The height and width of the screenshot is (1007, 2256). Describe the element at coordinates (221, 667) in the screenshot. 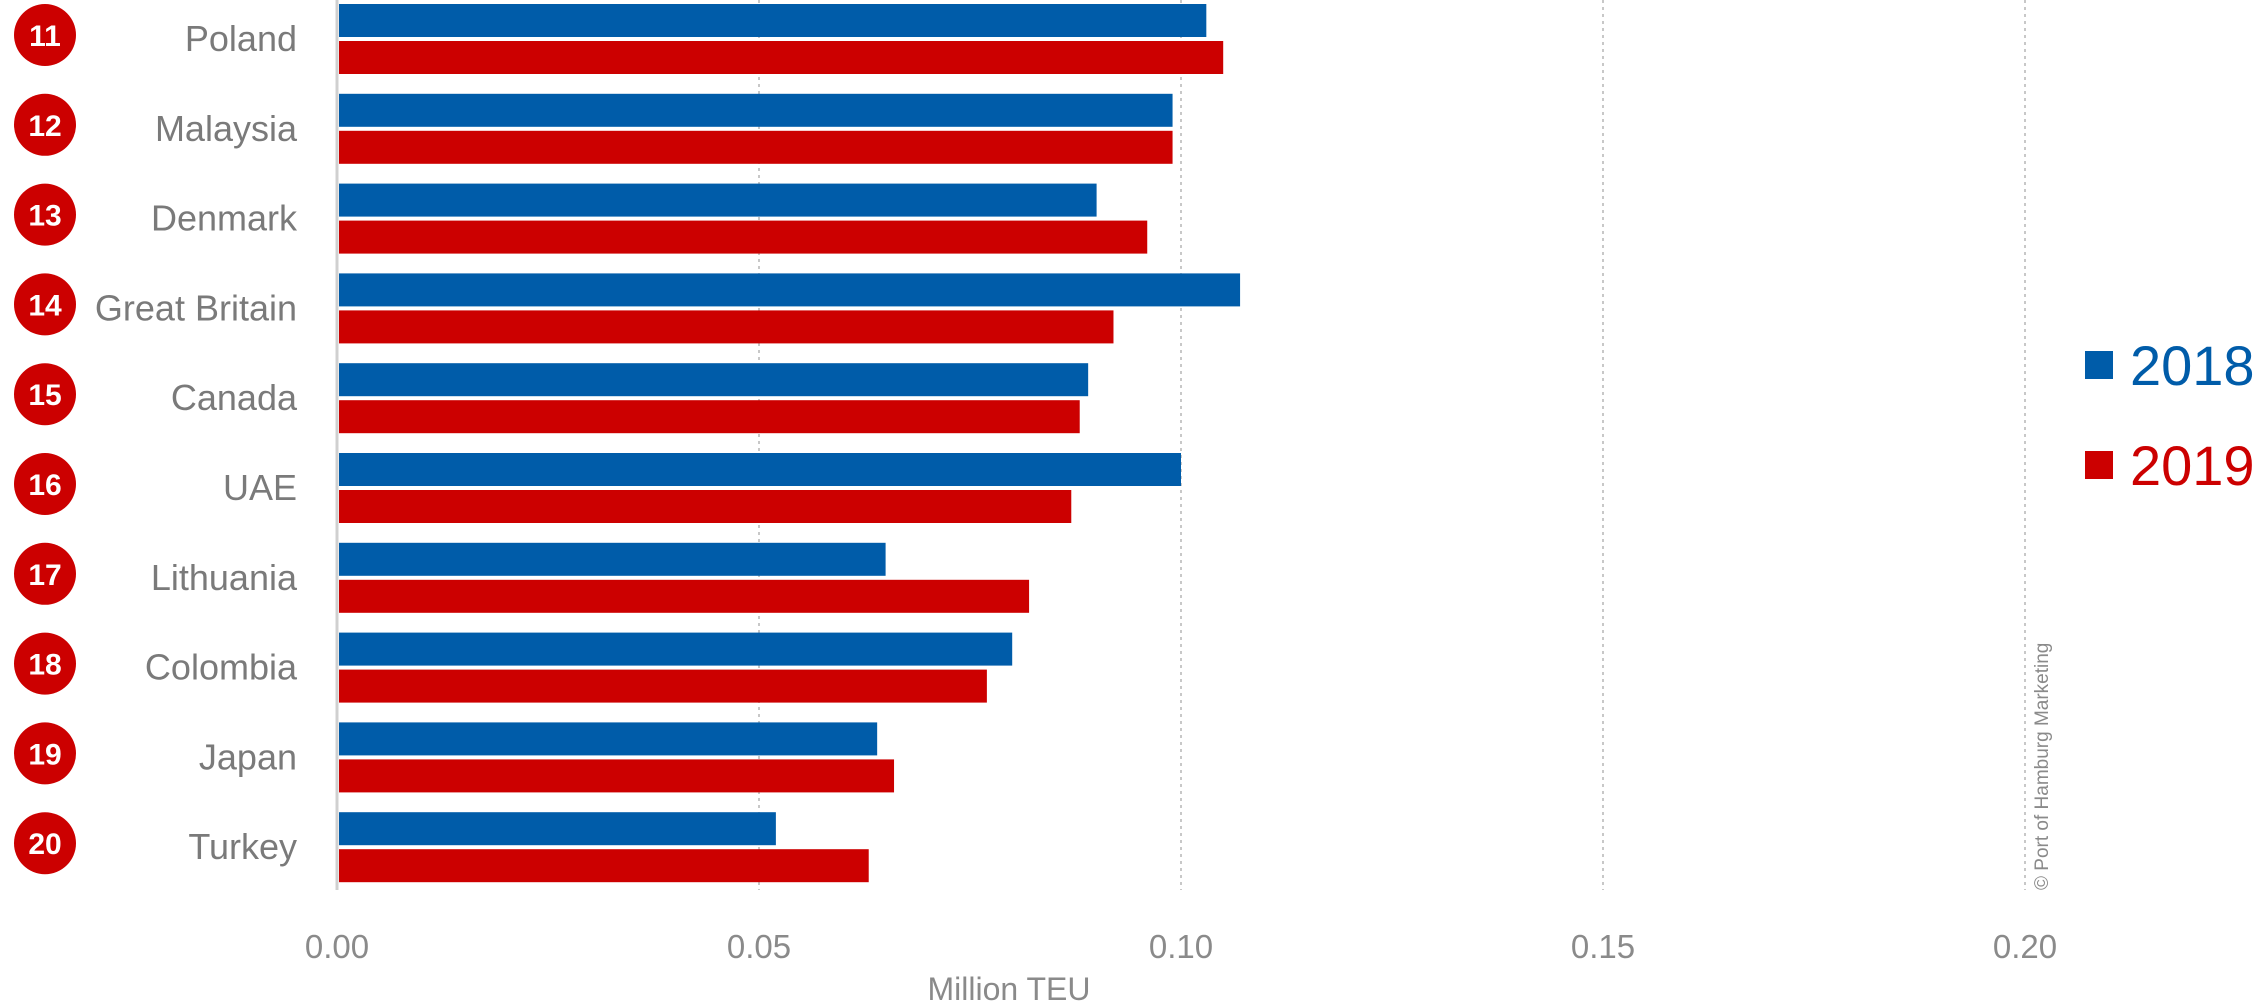

I see `category-label: Colombia` at that location.